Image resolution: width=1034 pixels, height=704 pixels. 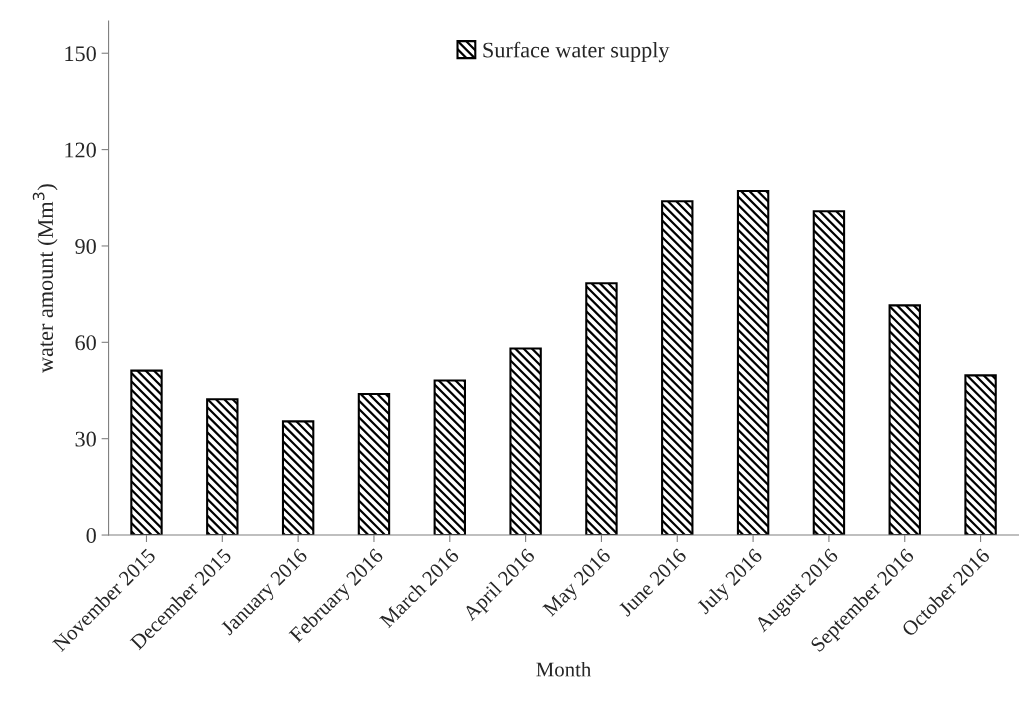 What do you see at coordinates (564, 669) in the screenshot?
I see `x-axis-title: Month` at bounding box center [564, 669].